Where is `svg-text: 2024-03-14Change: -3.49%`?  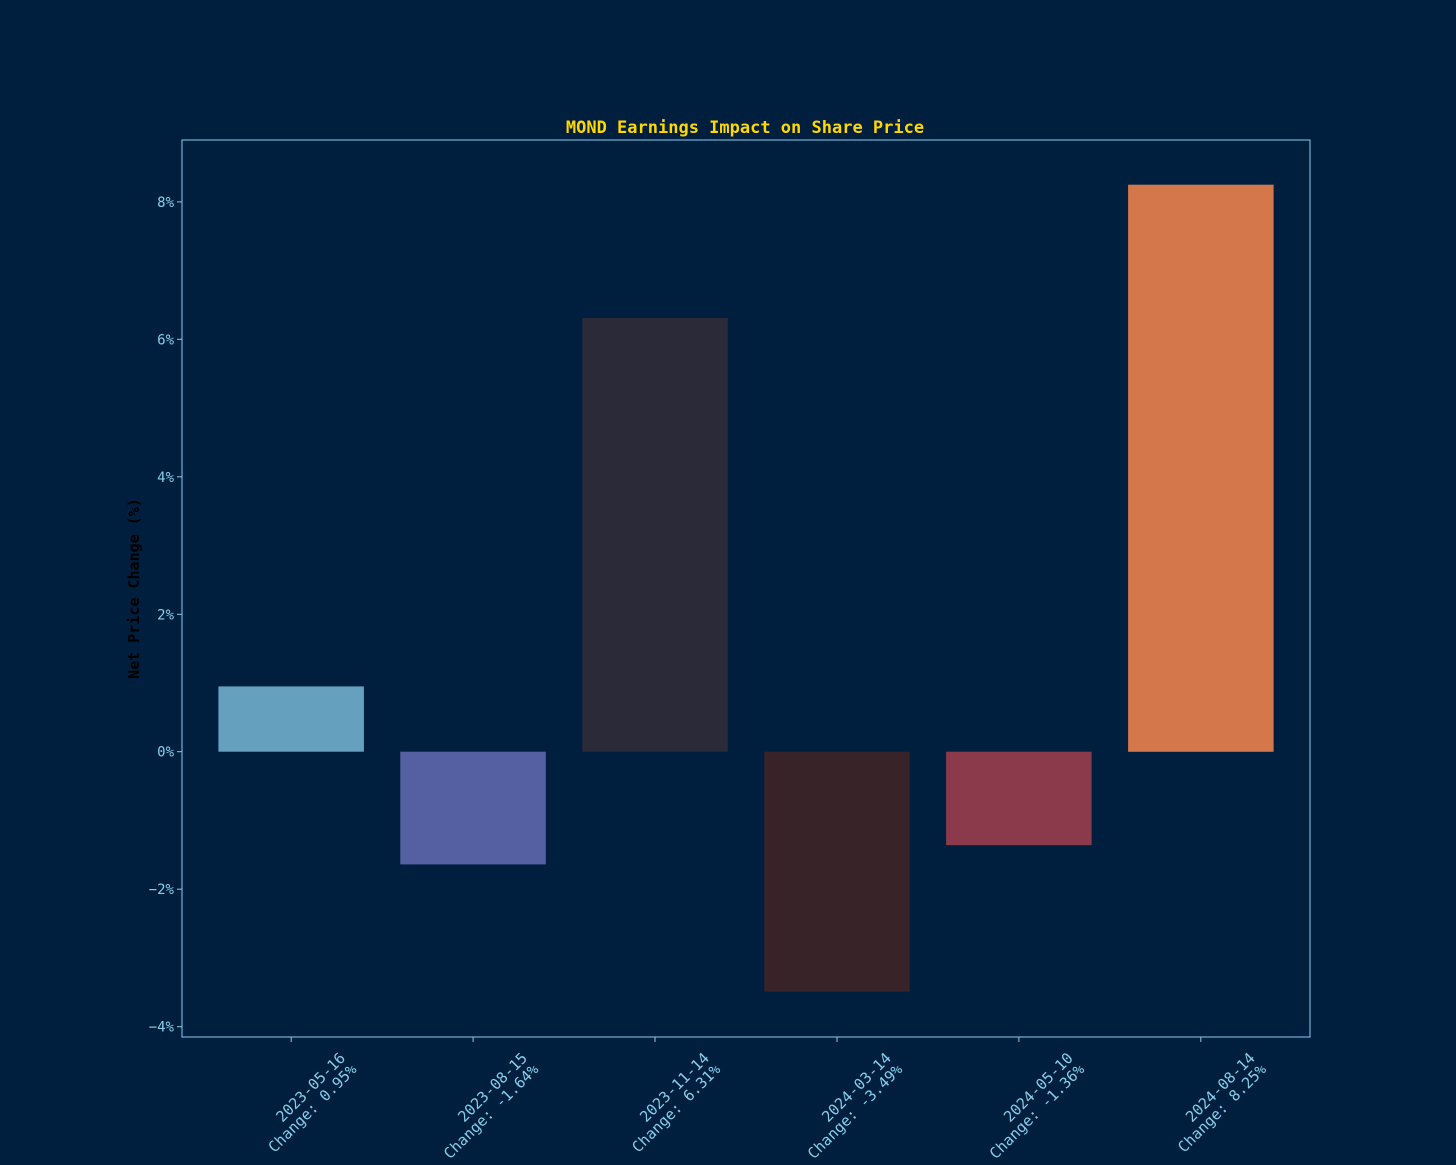 svg-text: 2024-03-14Change: -3.49% is located at coordinates (849, 1105).